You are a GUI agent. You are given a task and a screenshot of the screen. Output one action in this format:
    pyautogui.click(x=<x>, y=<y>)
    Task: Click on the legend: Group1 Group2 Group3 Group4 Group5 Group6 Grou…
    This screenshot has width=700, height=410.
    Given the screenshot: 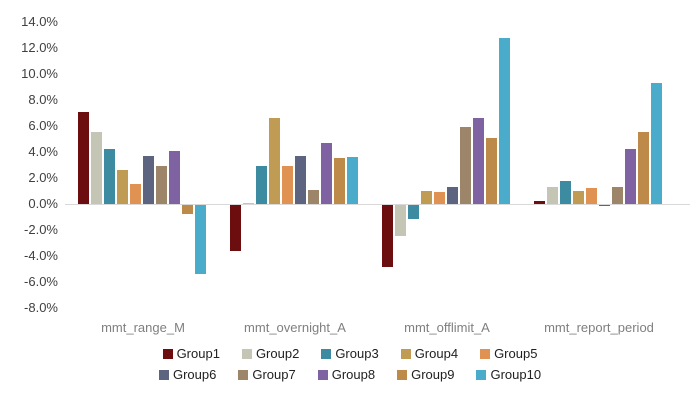 What is the action you would take?
    pyautogui.click(x=350, y=364)
    